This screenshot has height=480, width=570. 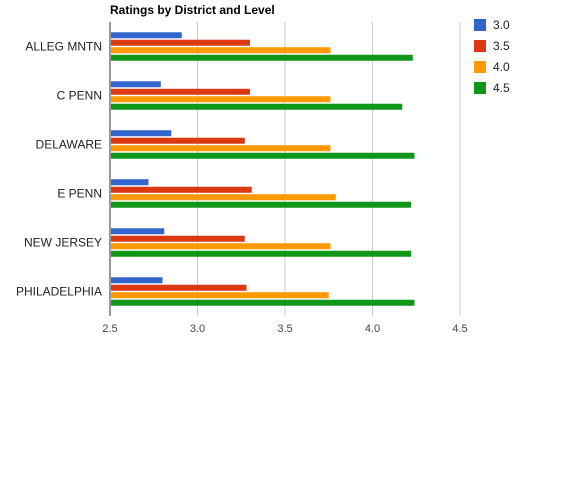 What do you see at coordinates (63, 243) in the screenshot?
I see `category-label: NEW JERSEY` at bounding box center [63, 243].